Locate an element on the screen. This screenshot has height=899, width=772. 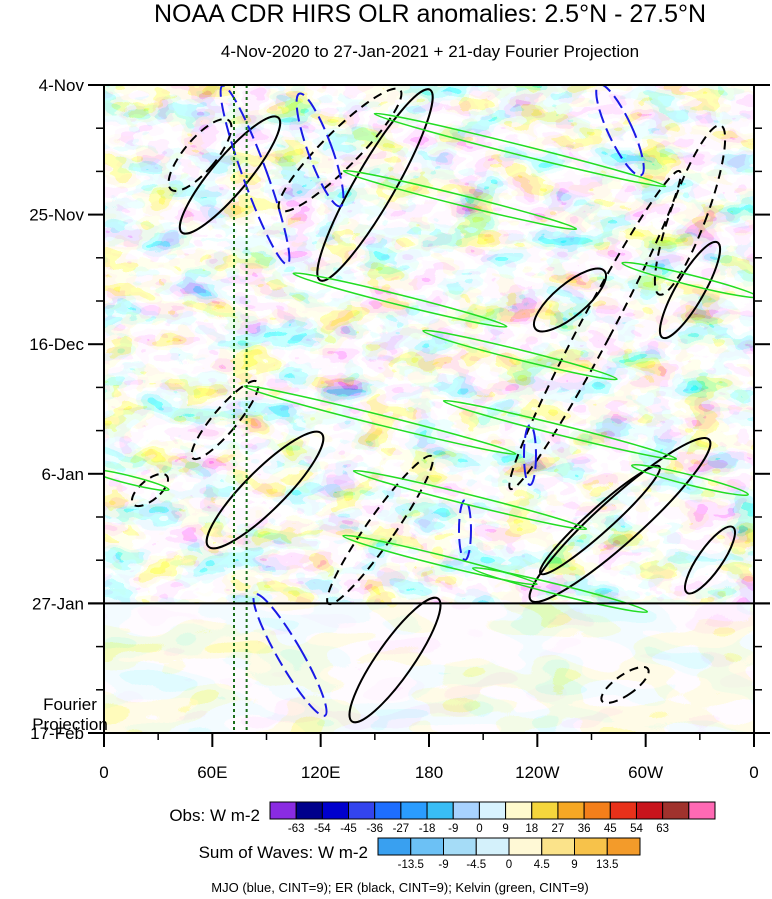
obs-colorbar-tick: 18 is located at coordinates (531, 829).